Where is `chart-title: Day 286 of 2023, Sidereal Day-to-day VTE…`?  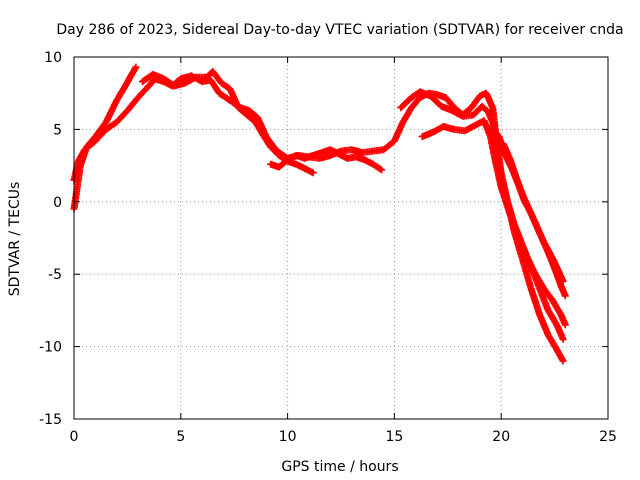 chart-title: Day 286 of 2023, Sidereal Day-to-day VTE… is located at coordinates (339, 30).